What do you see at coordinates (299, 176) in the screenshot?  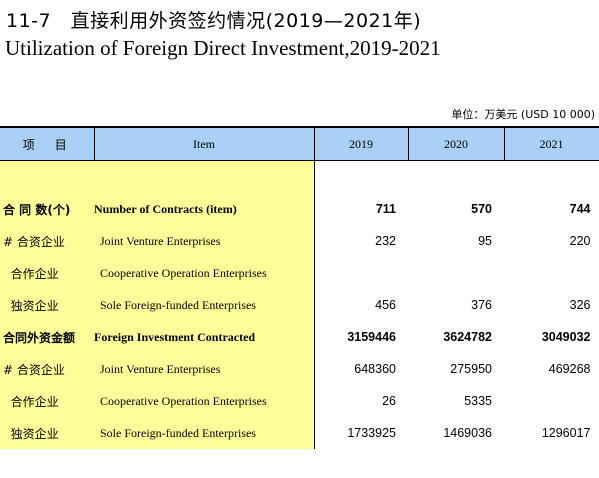 I see `spacer-row` at bounding box center [299, 176].